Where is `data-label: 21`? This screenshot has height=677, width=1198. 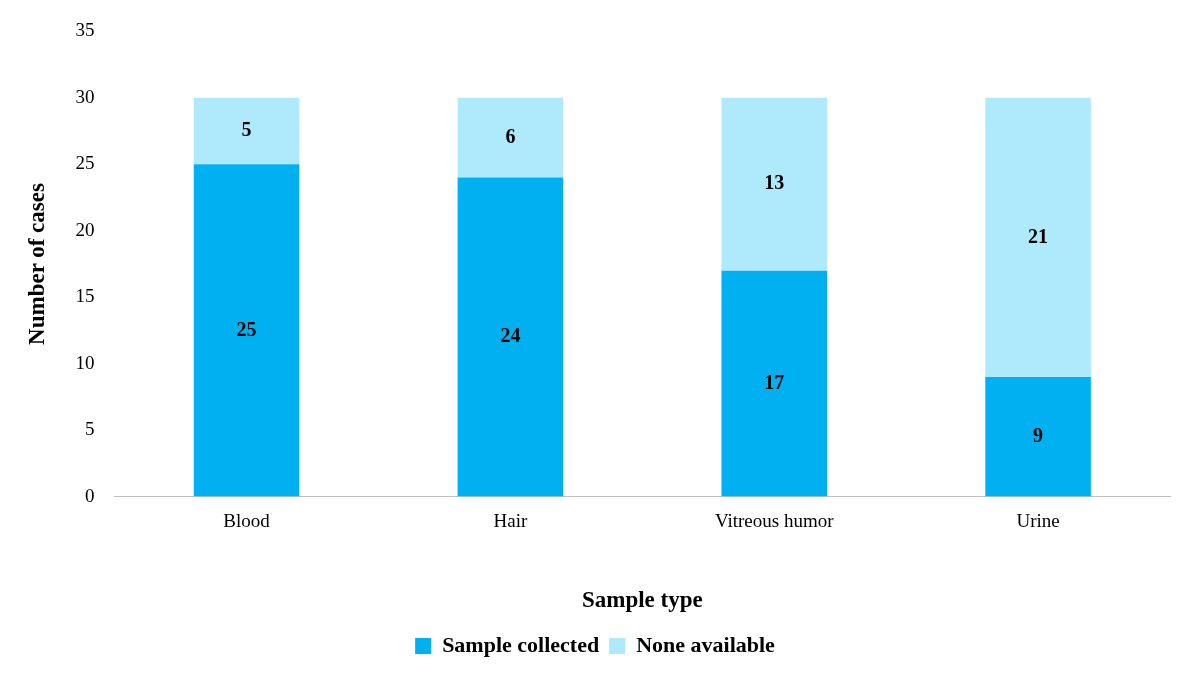 data-label: 21 is located at coordinates (1038, 235).